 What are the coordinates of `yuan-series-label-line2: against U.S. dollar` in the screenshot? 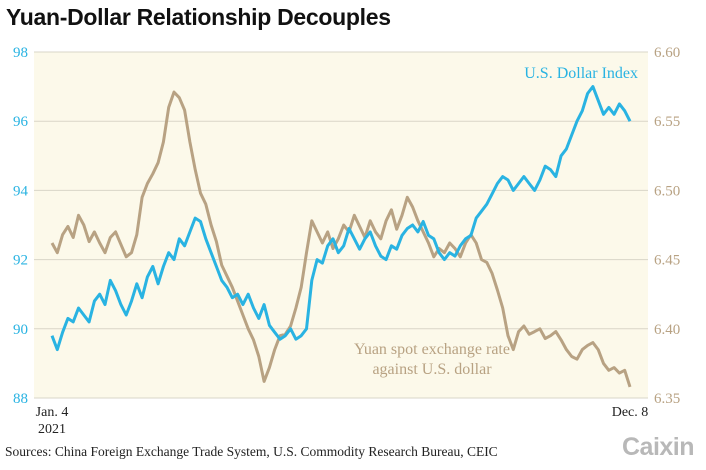 It's located at (432, 369).